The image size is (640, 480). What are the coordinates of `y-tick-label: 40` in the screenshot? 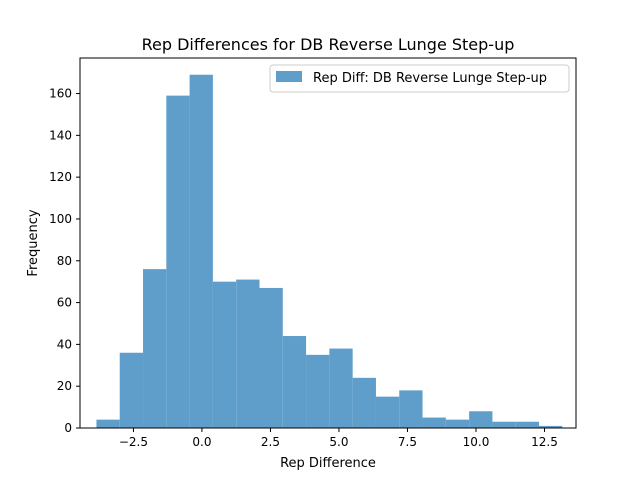 It's located at (64, 344).